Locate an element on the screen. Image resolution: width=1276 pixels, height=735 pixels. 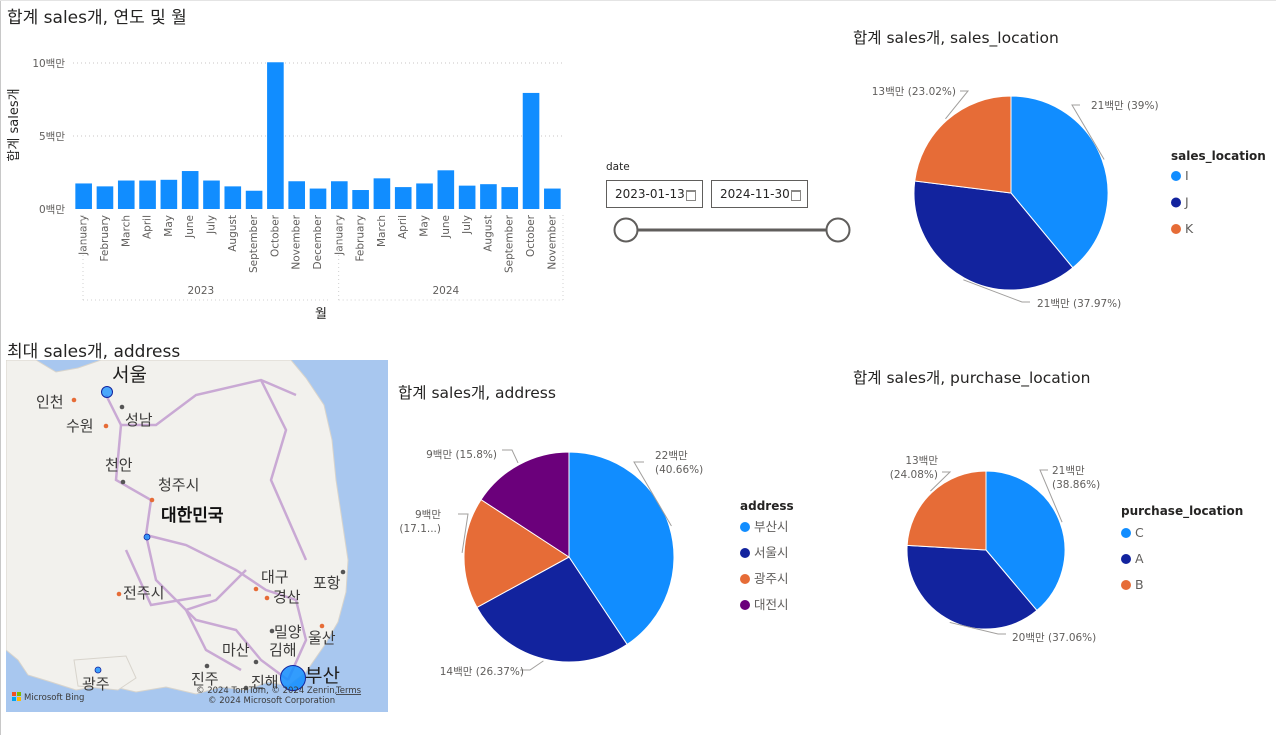
legend-item-label: B is located at coordinates (1139, 584).